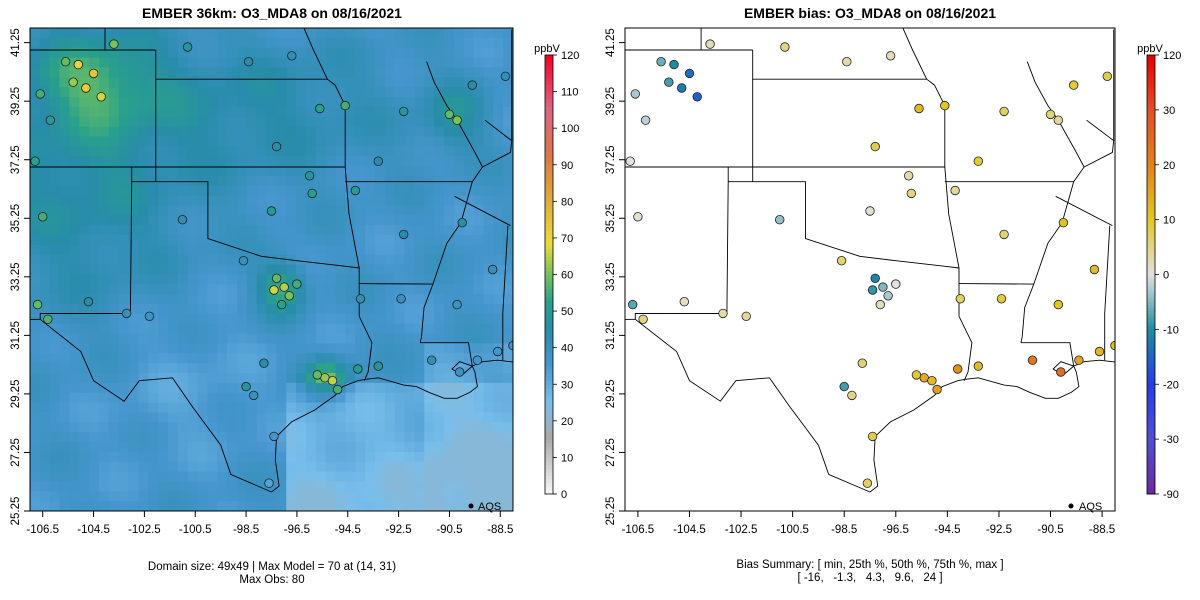 The height and width of the screenshot is (600, 1200). What do you see at coordinates (870, 13) in the screenshot?
I see `right-chart-title: EMBER bias: O3_MDA8 on 08/16/2021` at bounding box center [870, 13].